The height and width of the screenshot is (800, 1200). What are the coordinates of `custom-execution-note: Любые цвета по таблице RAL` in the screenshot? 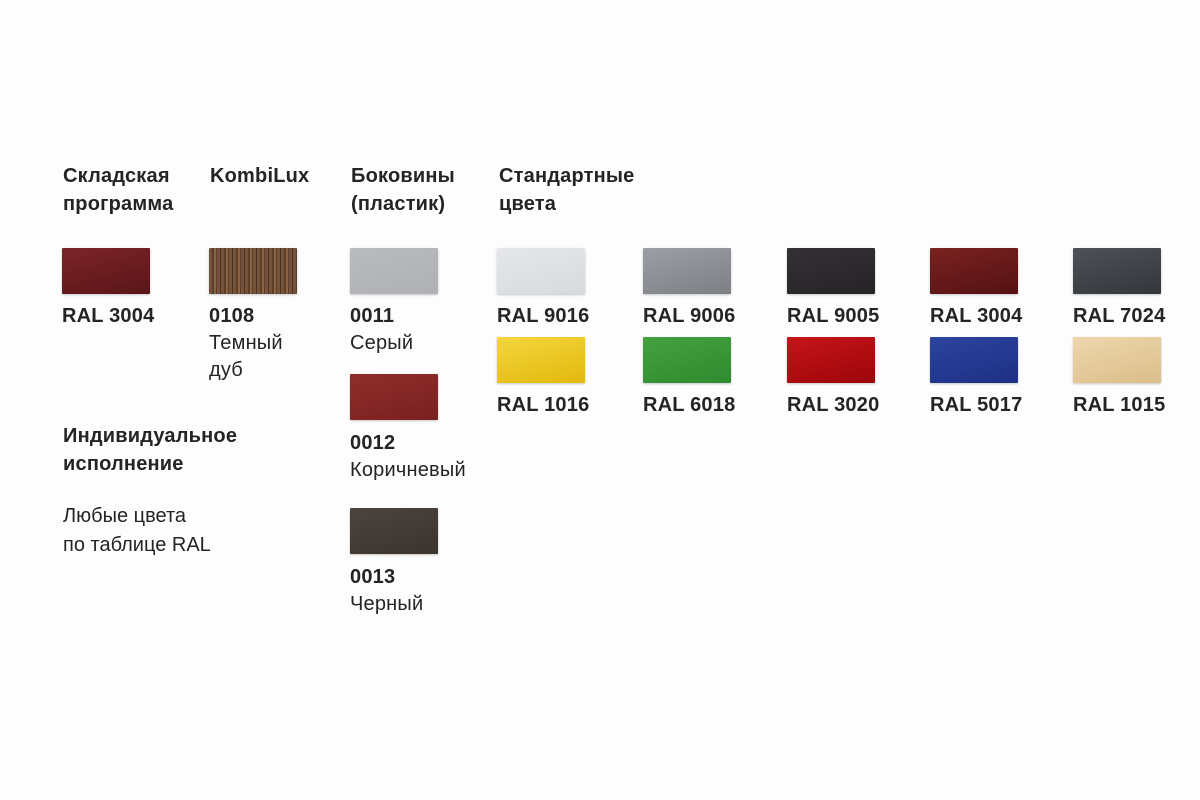 It's located at (137, 531).